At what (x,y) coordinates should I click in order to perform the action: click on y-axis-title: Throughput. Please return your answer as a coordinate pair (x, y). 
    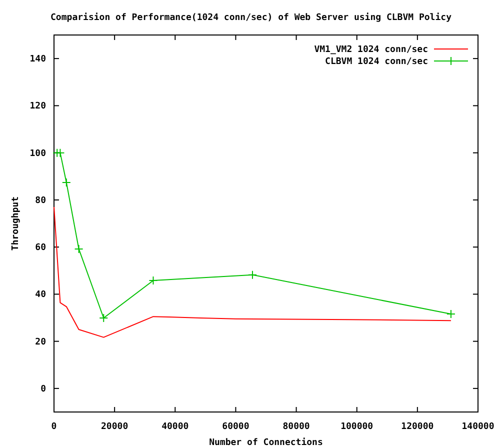
    Looking at the image, I should click on (16, 223).